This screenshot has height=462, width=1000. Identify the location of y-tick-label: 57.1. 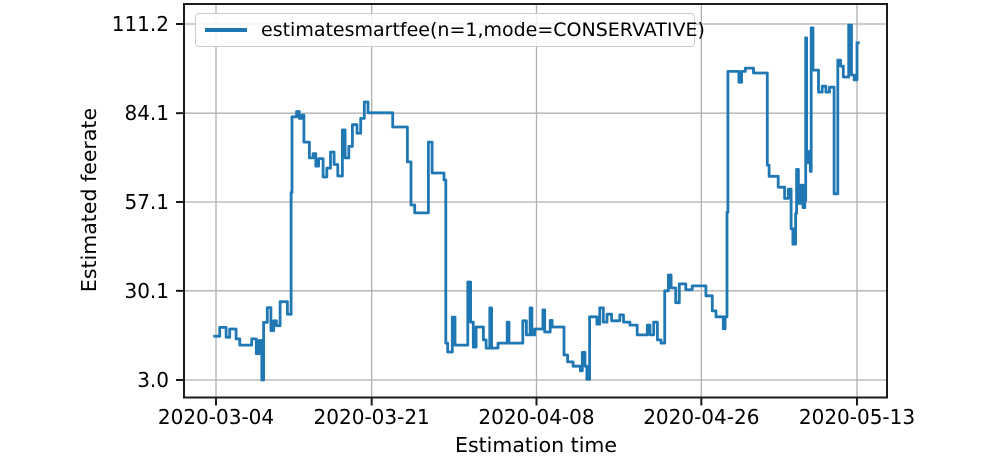
(146, 202).